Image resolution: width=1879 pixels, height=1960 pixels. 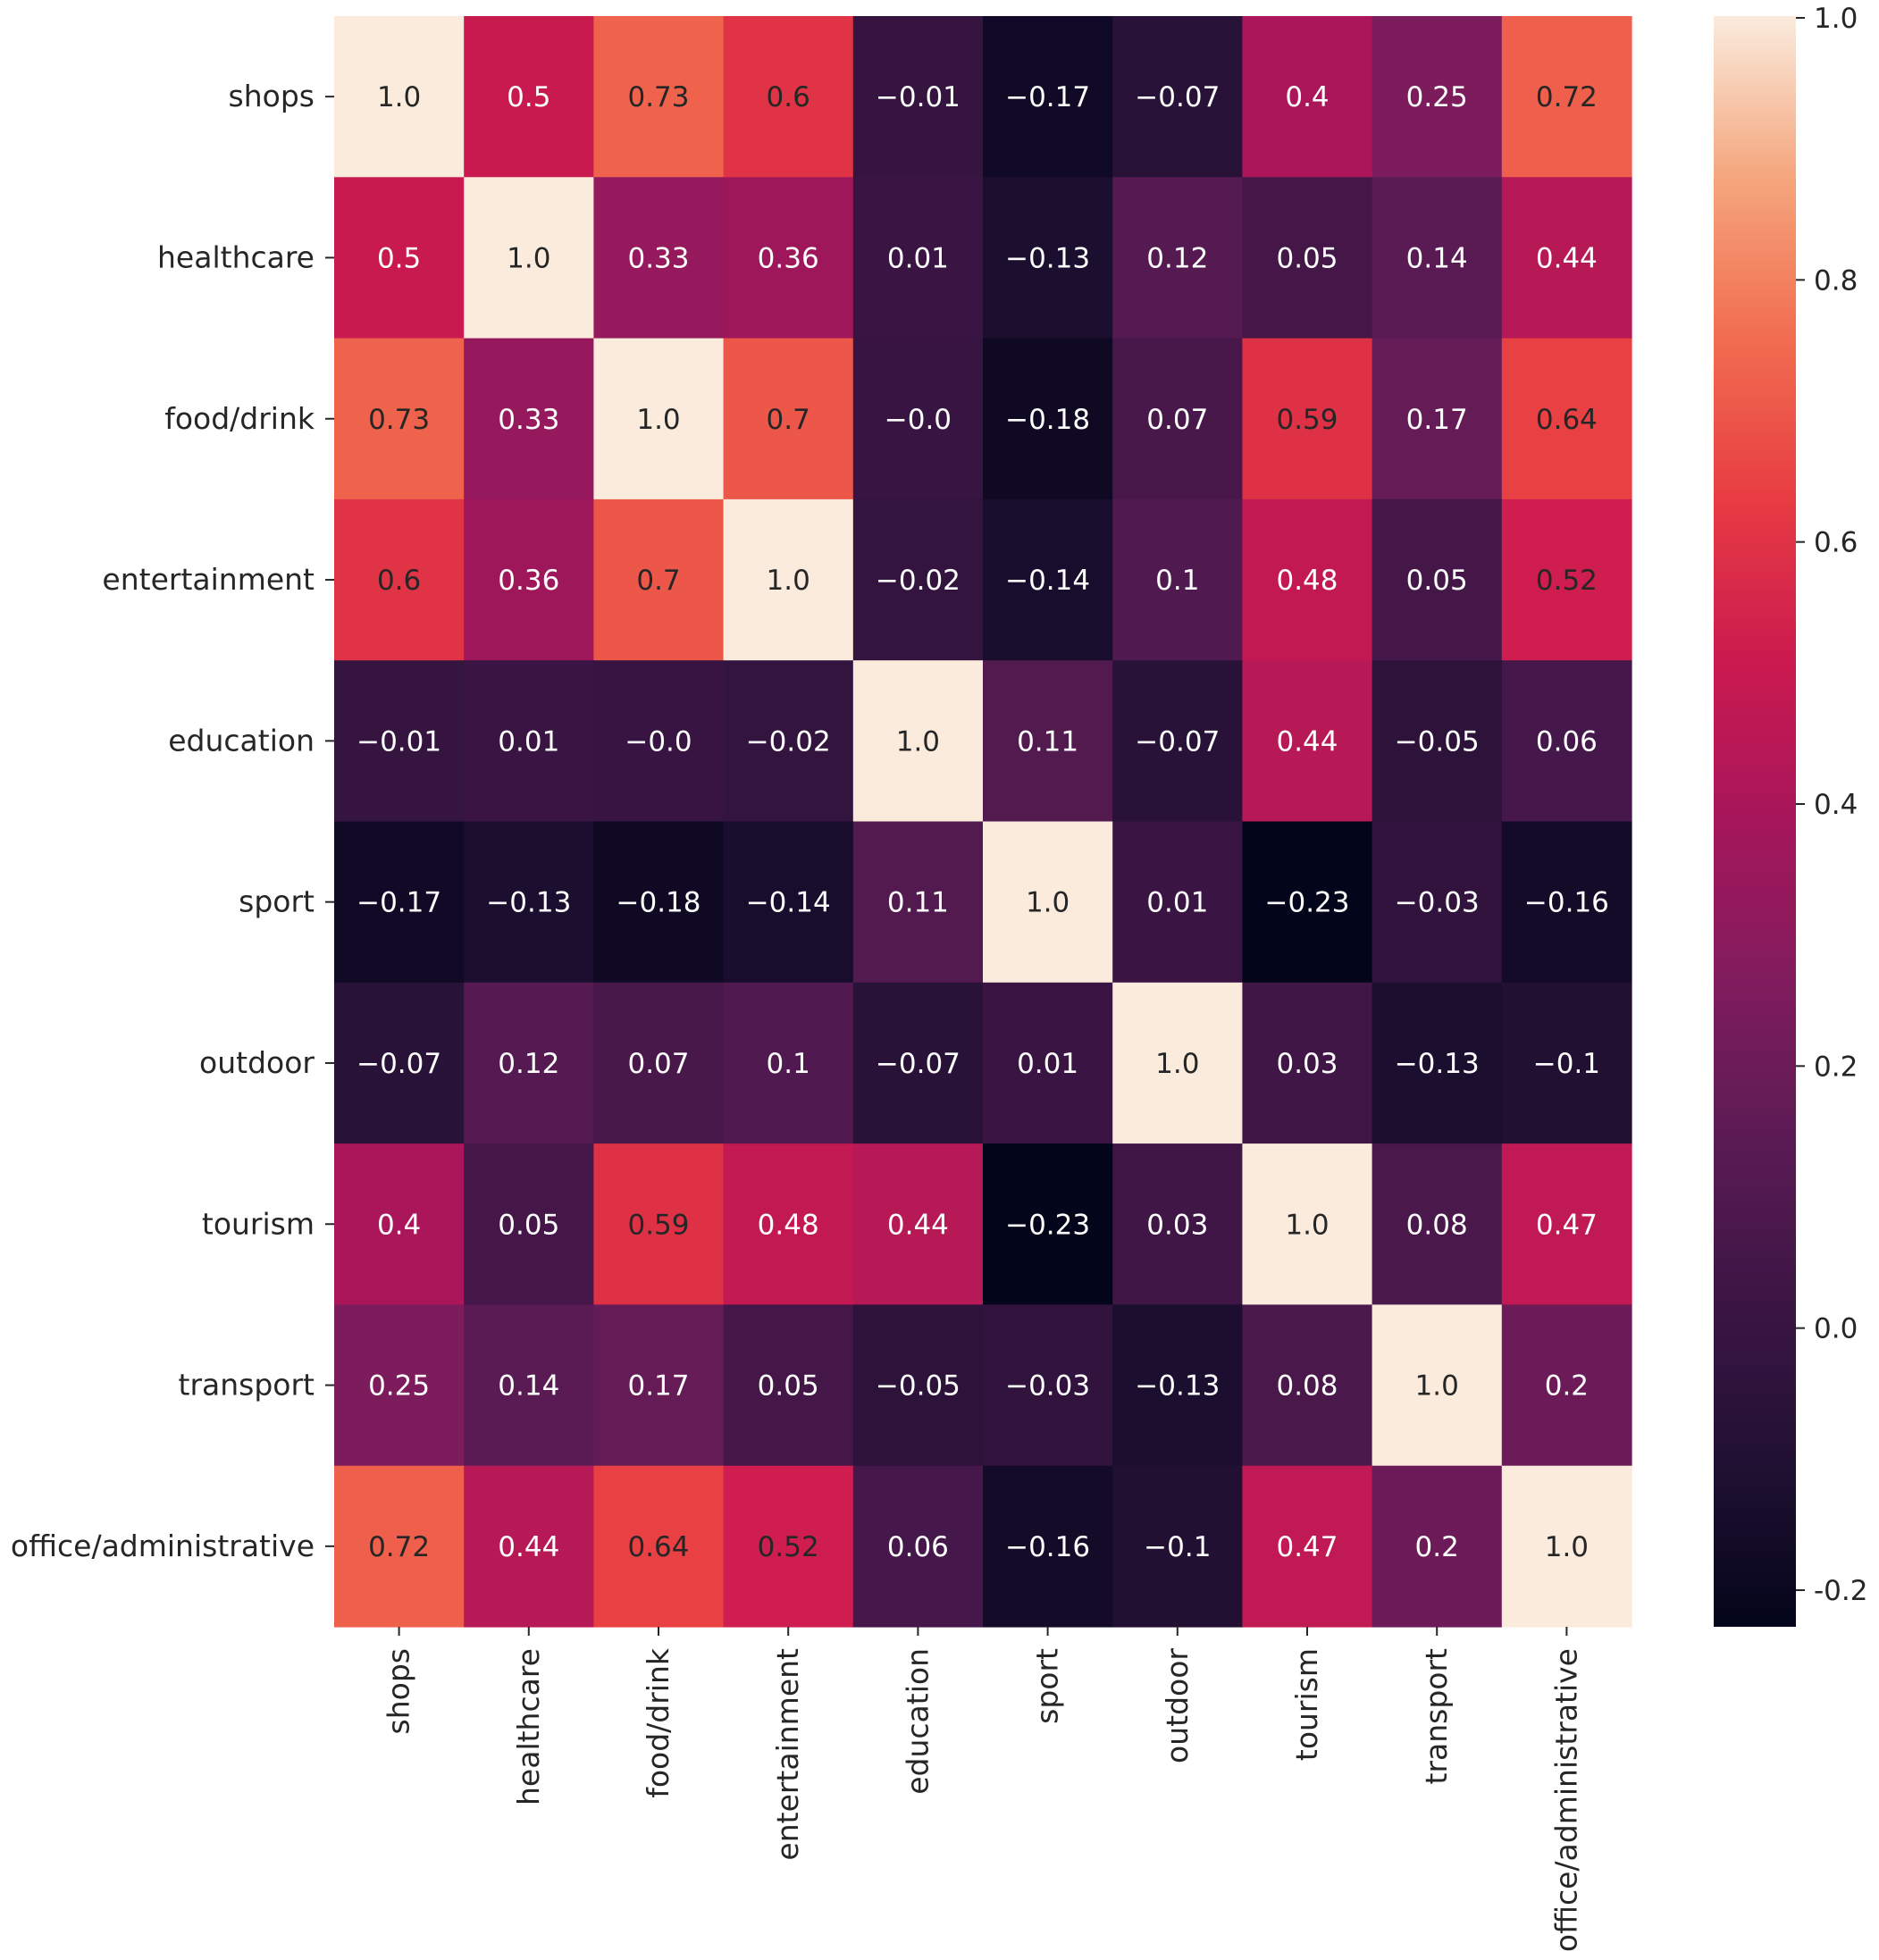 What do you see at coordinates (1437, 97) in the screenshot?
I see `cell-value-label: 0.25` at bounding box center [1437, 97].